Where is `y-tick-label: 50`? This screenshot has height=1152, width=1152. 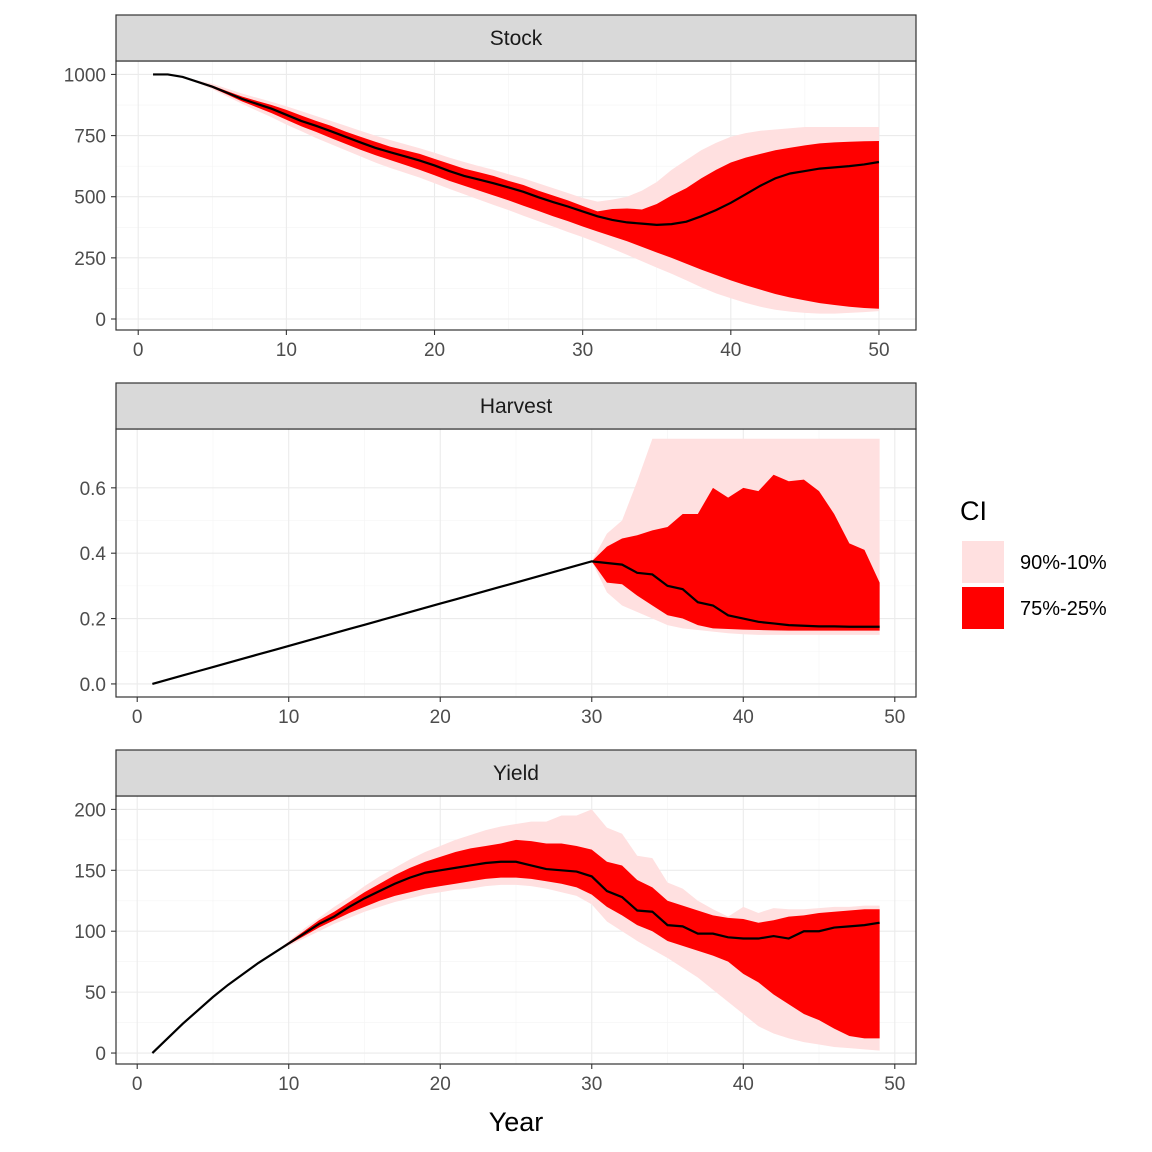 y-tick-label: 50 is located at coordinates (95, 993).